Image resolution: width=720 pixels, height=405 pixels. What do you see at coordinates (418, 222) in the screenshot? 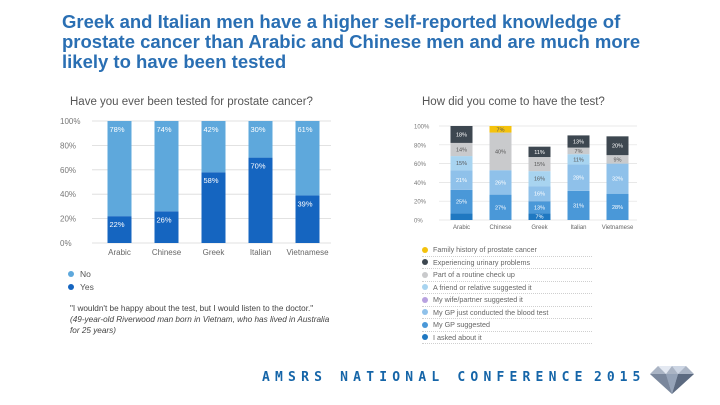
I see `y-tick-label: 0%` at bounding box center [418, 222].